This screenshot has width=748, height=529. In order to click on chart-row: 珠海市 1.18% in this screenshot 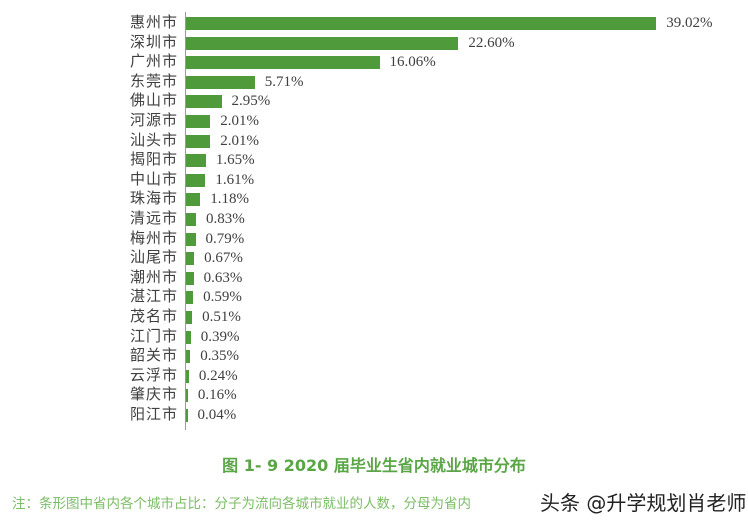, I will do `click(374, 200)`.